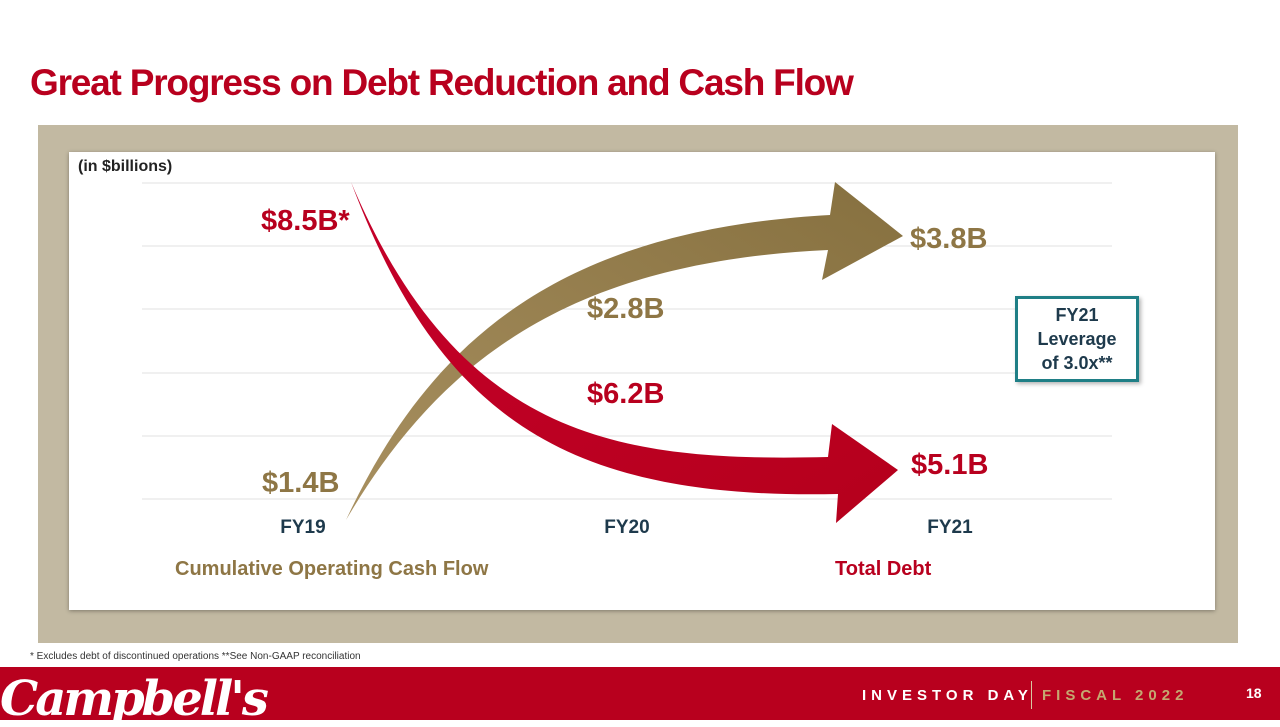  Describe the element at coordinates (950, 527) in the screenshot. I see `x-tick-FY21: FY21` at that location.